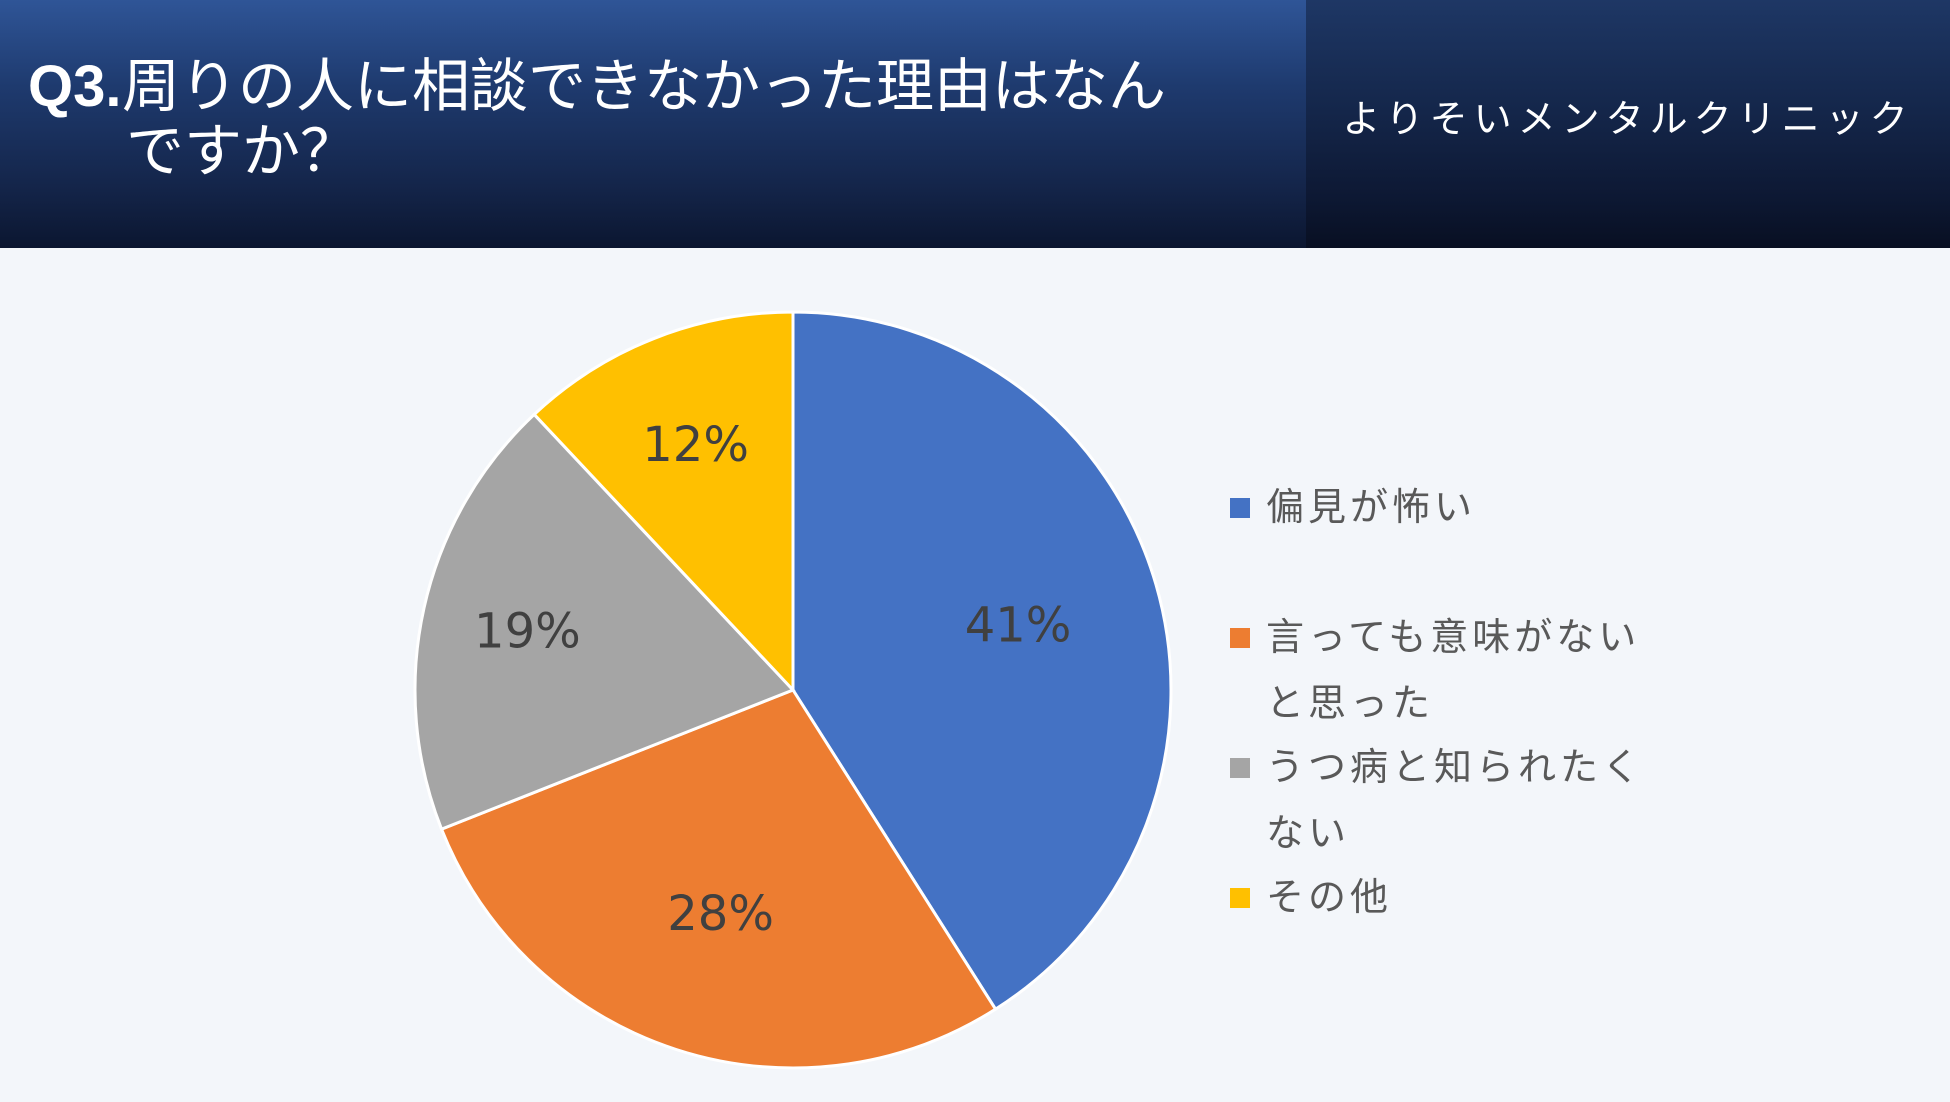 Image resolution: width=1950 pixels, height=1102 pixels. What do you see at coordinates (1466, 897) in the screenshot?
I see `legend-label: その他` at bounding box center [1466, 897].